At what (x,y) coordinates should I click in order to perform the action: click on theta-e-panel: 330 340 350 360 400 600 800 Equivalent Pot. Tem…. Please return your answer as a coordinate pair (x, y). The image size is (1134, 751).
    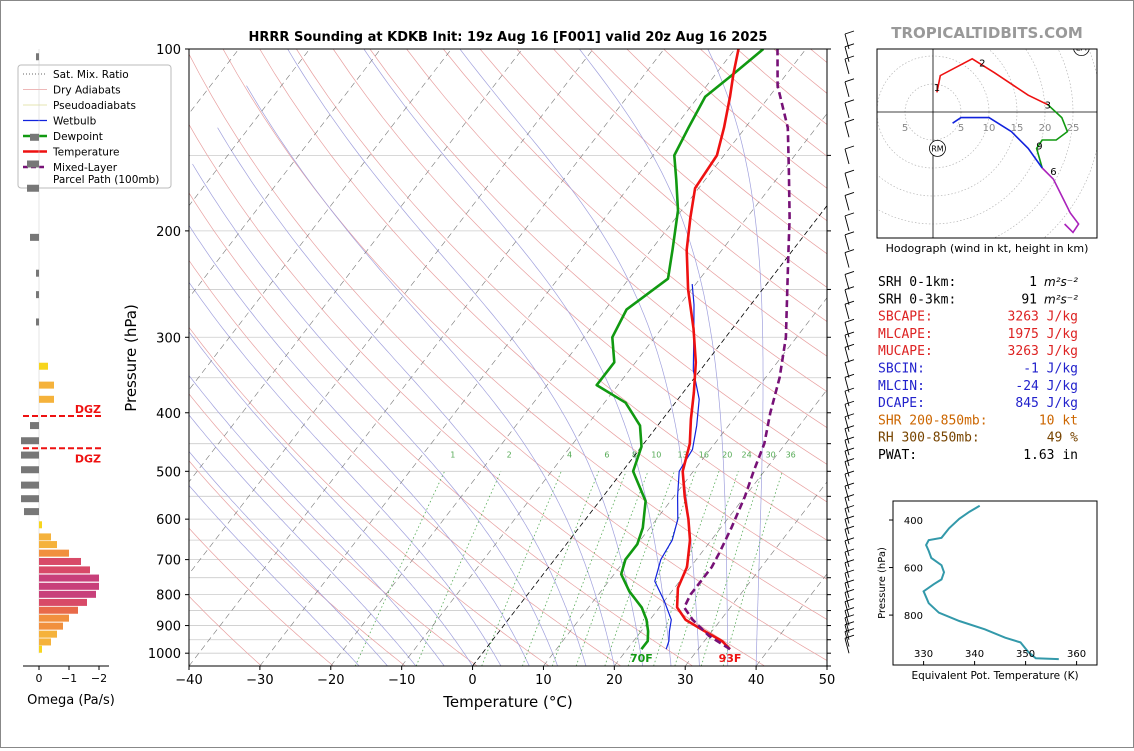
    Looking at the image, I should click on (987, 591).